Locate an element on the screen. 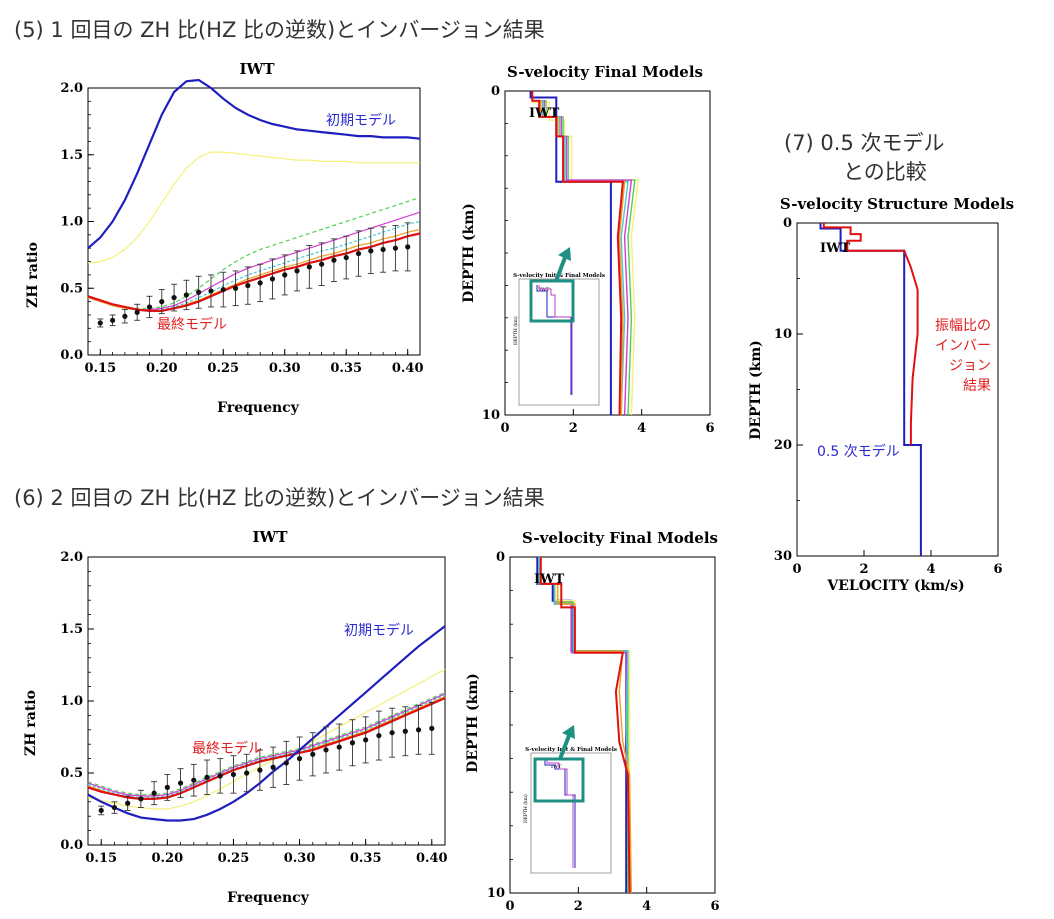  x-tick-label: 0.20 is located at coordinates (162, 368).